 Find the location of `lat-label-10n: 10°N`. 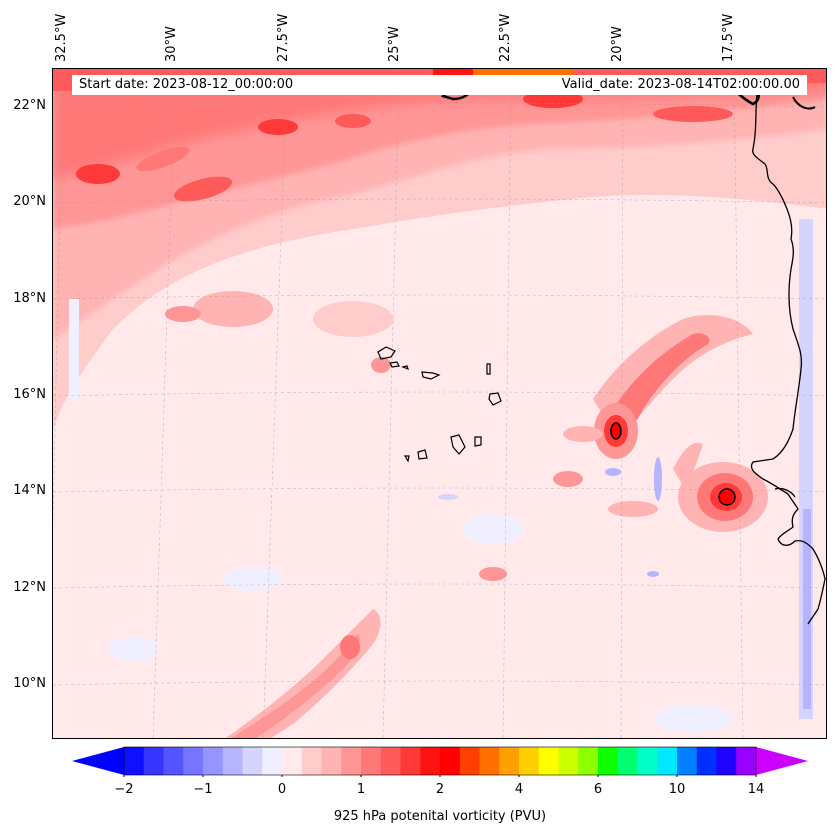

lat-label-10n: 10°N is located at coordinates (29, 683).